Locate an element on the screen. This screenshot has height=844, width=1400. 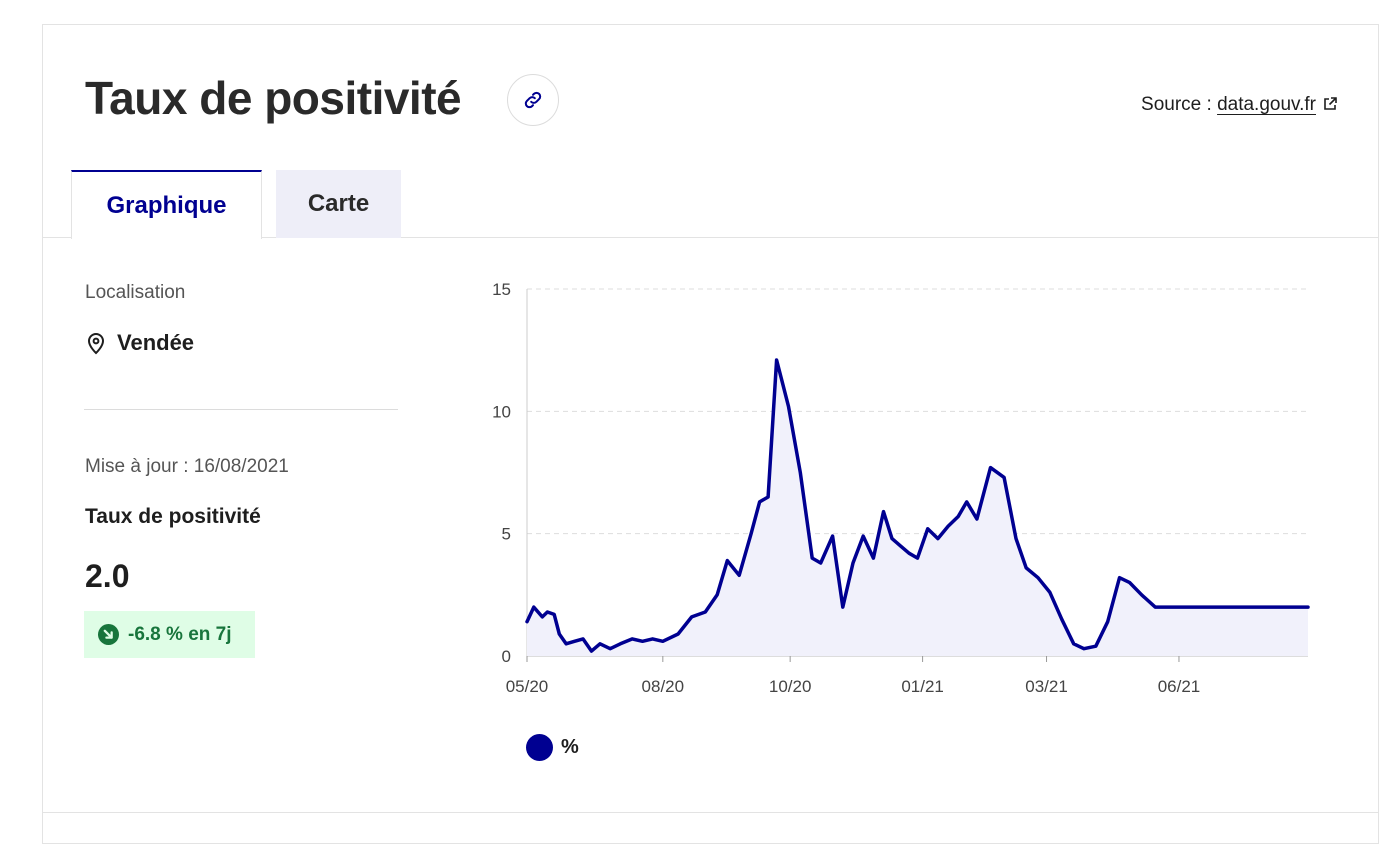
y-tick-label: 15 is located at coordinates (501, 289).